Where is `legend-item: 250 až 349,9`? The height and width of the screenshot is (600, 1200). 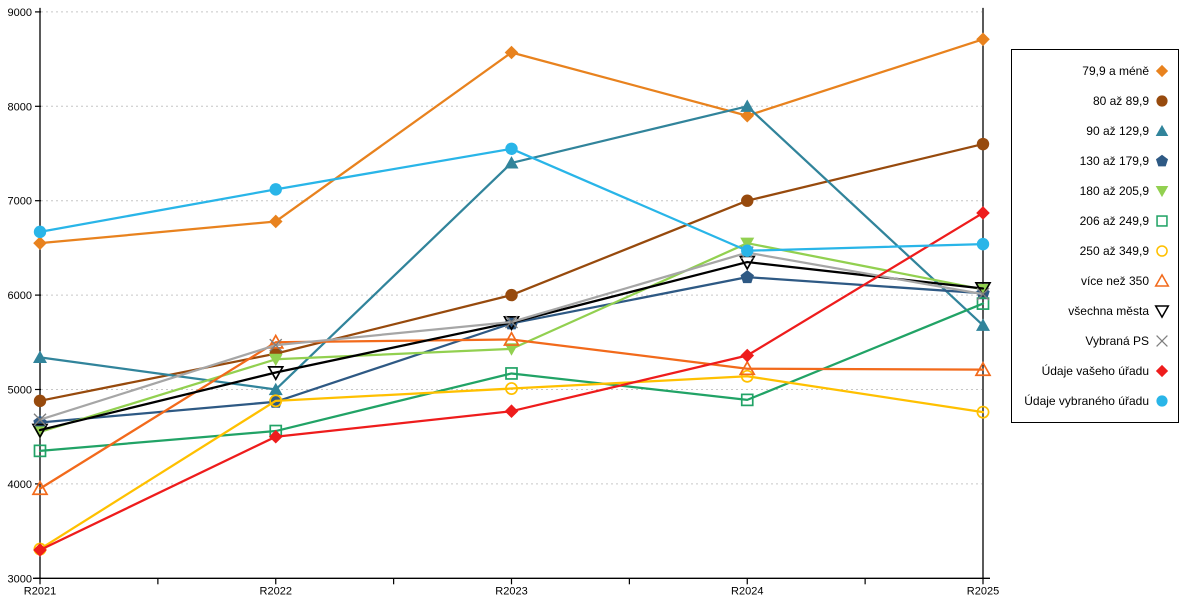
legend-item: 250 až 349,9 is located at coordinates (1095, 251).